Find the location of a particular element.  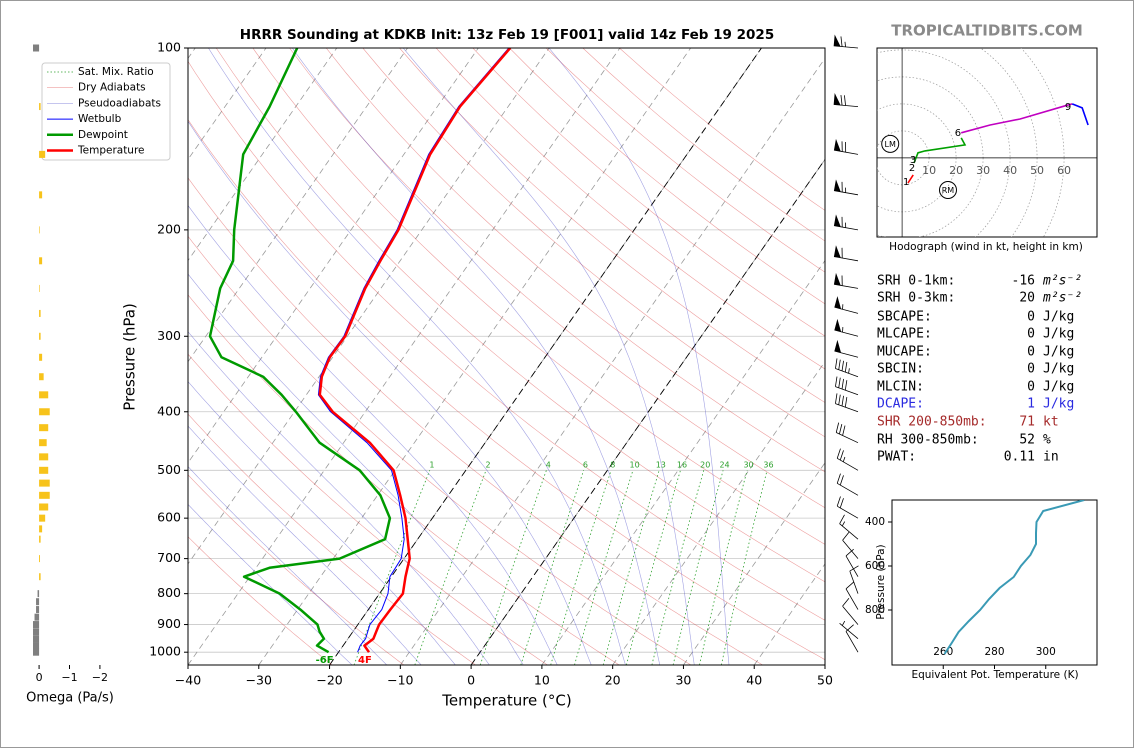

x-tick-label: 0 is located at coordinates (471, 680).